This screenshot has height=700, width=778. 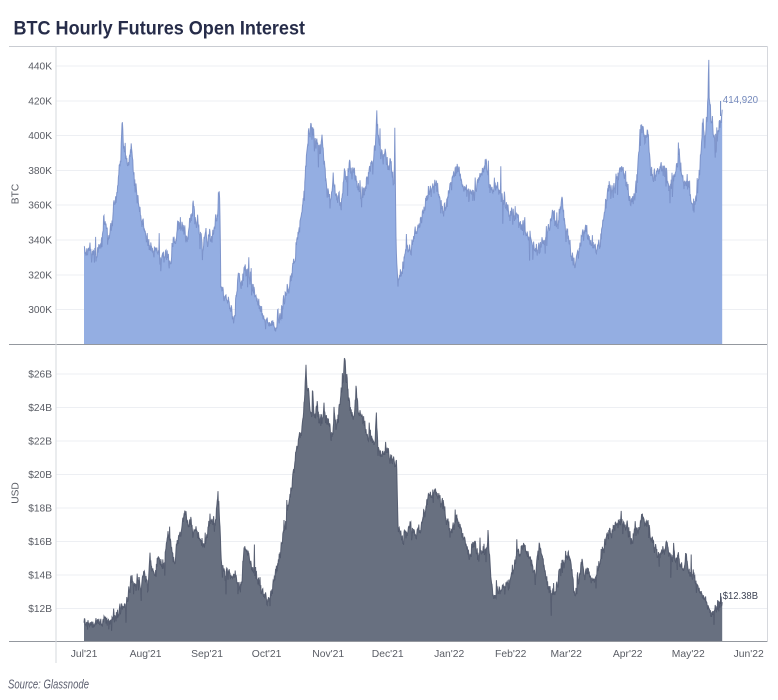 What do you see at coordinates (16, 194) in the screenshot?
I see `svg-text: BTC` at bounding box center [16, 194].